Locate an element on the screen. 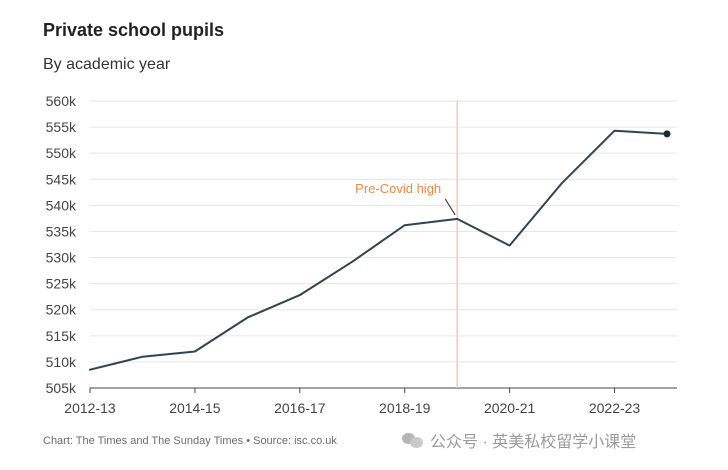 This screenshot has height=470, width=728. y-tick-label: 510k is located at coordinates (61, 362).